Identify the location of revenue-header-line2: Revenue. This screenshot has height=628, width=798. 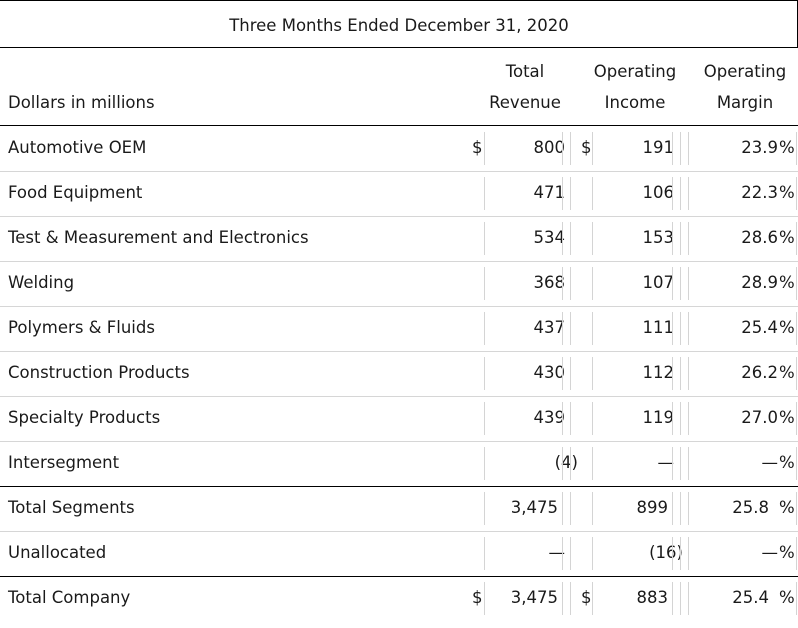
(525, 102).